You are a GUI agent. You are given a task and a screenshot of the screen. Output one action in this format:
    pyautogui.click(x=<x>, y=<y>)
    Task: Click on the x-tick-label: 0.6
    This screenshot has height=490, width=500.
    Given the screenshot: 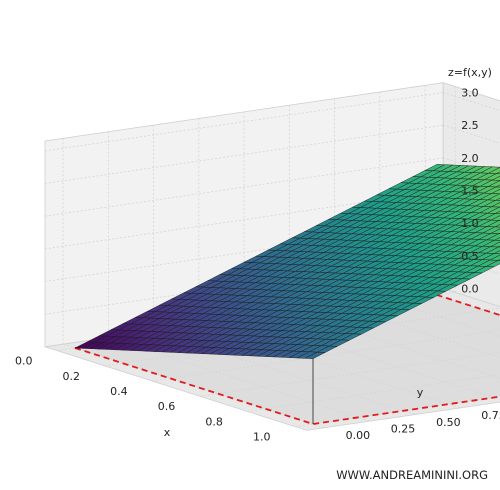 What is the action you would take?
    pyautogui.click(x=167, y=406)
    